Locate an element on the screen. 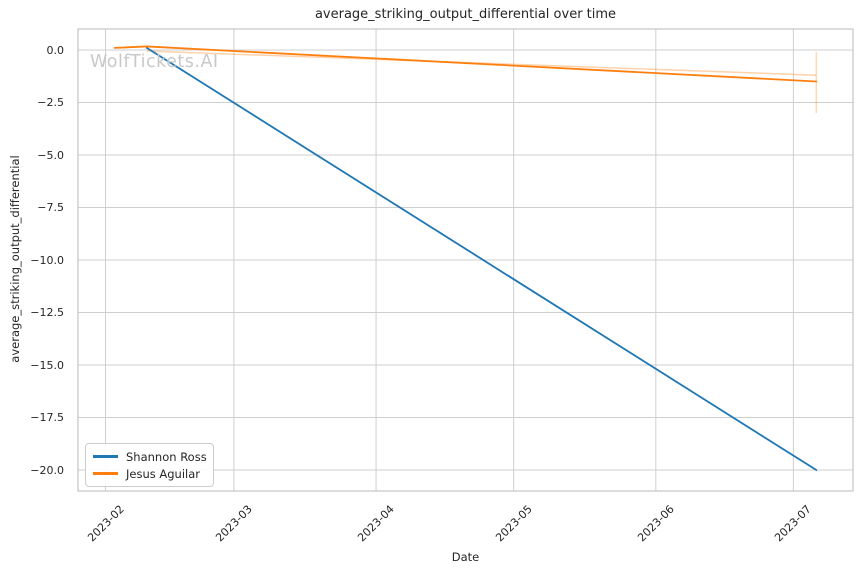 The height and width of the screenshot is (575, 862). y-tick-label: −12.5 is located at coordinates (47, 312).